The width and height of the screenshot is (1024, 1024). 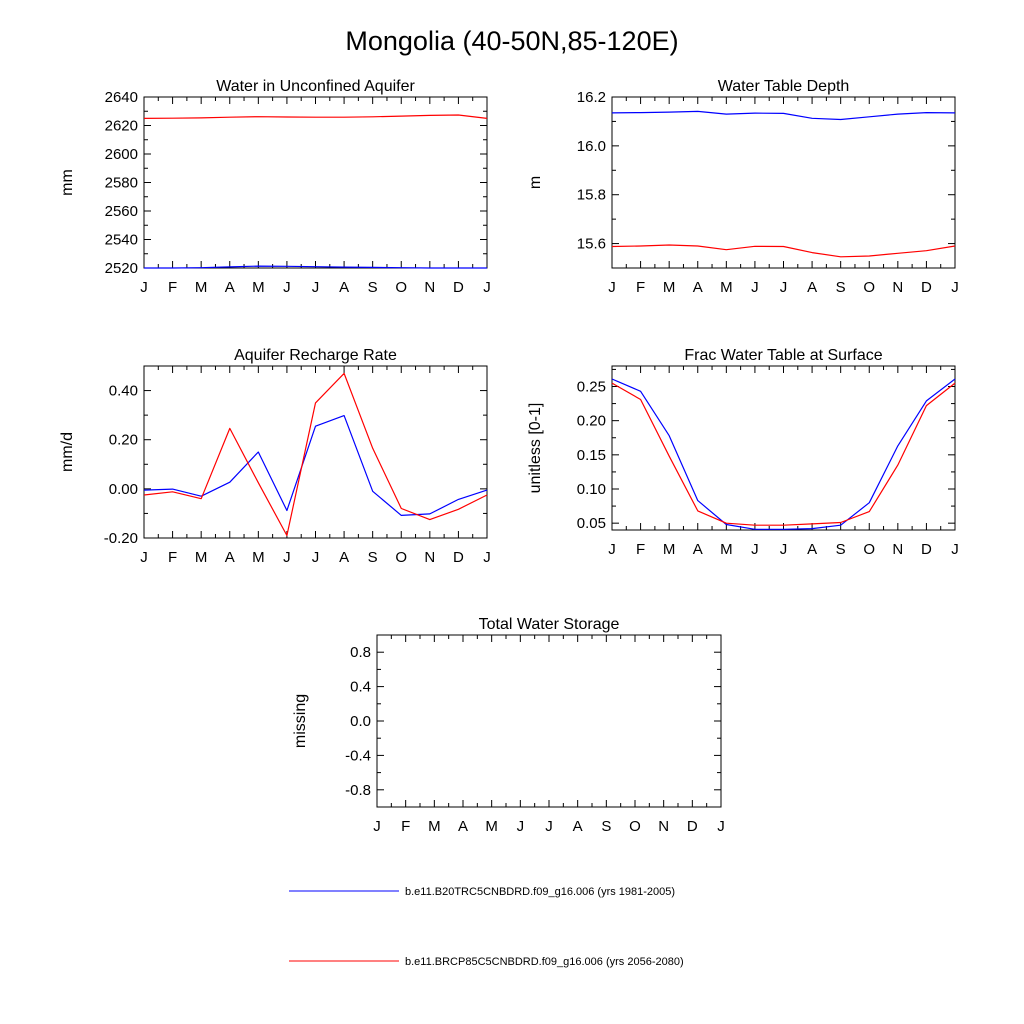 I want to click on y-tick-label: 16.2, so click(x=591, y=97).